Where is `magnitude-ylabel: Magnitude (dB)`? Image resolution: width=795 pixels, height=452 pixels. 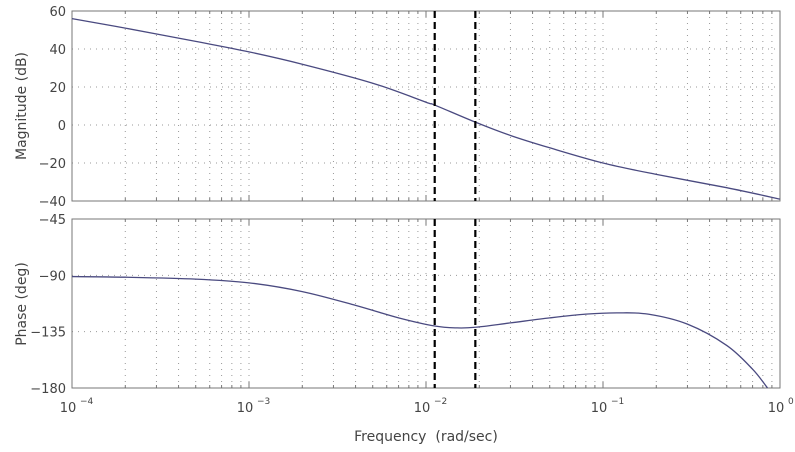 magnitude-ylabel: Magnitude (dB) is located at coordinates (22, 106).